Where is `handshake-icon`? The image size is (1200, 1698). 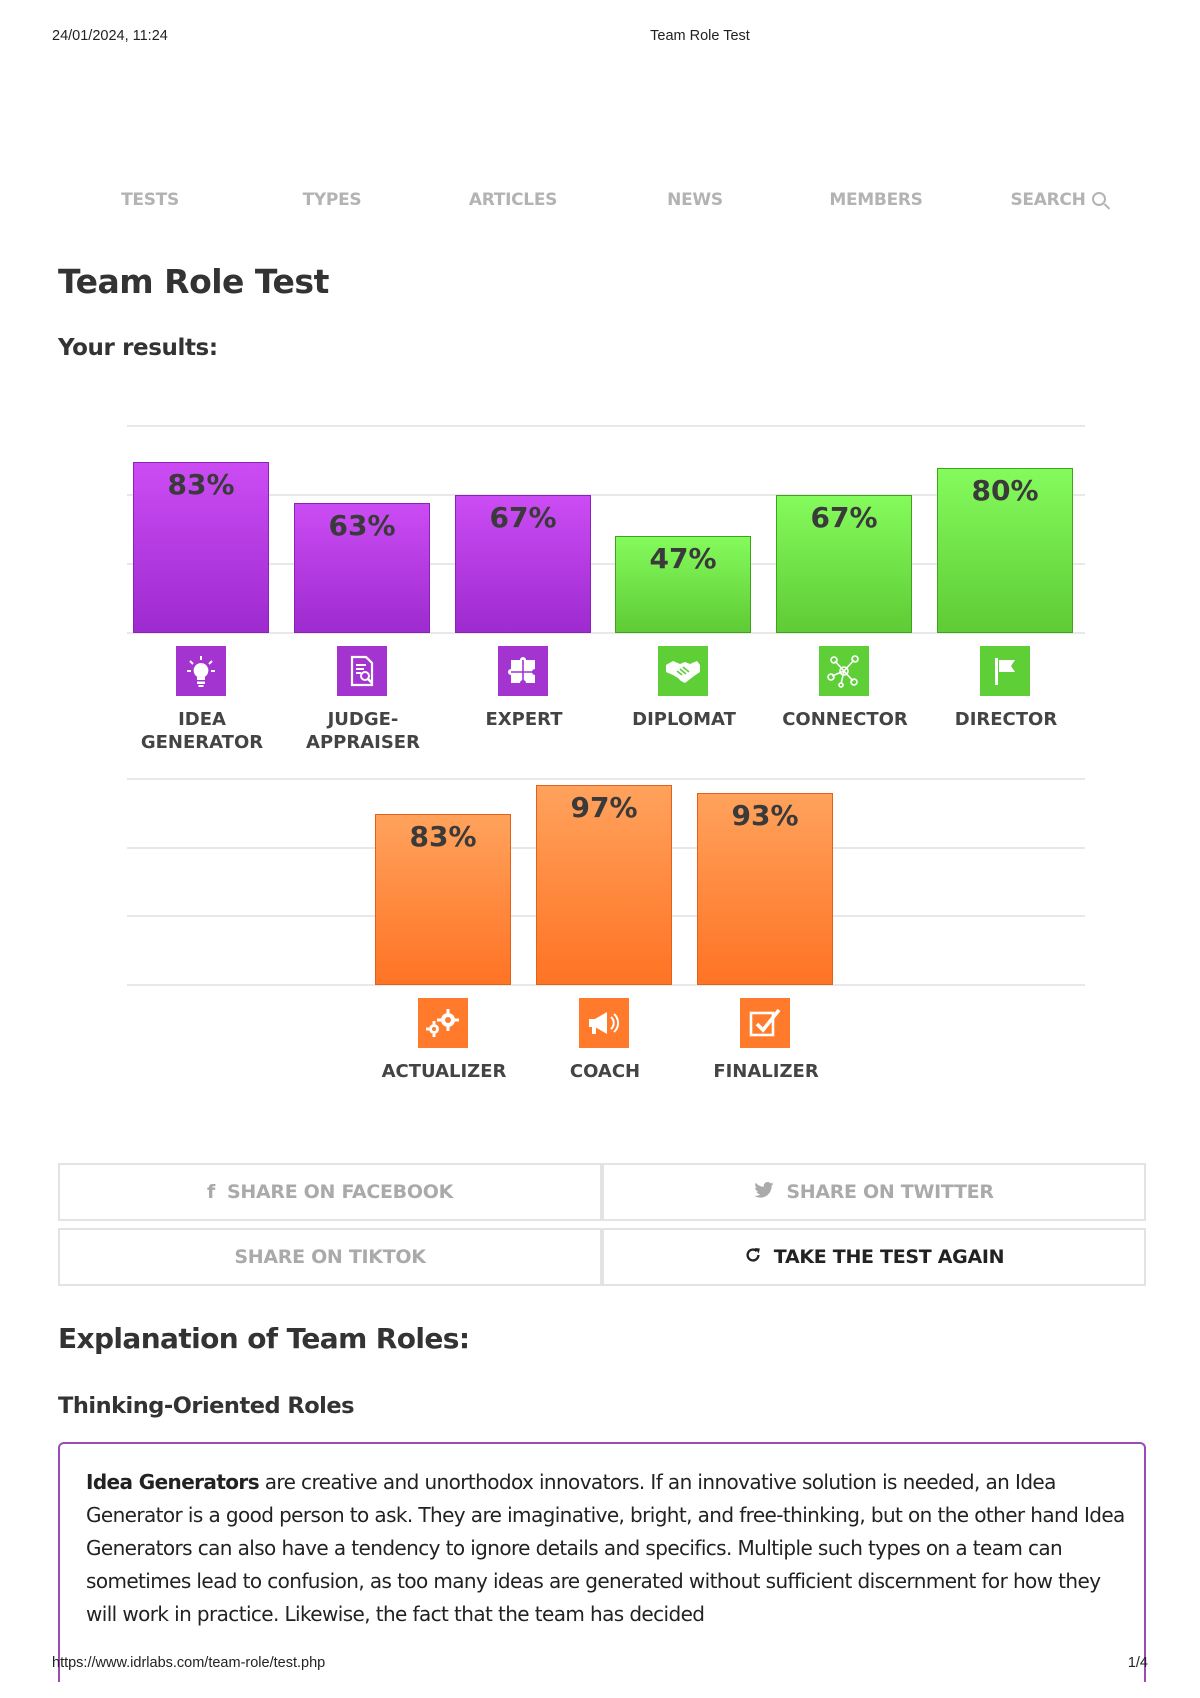 handshake-icon is located at coordinates (683, 671).